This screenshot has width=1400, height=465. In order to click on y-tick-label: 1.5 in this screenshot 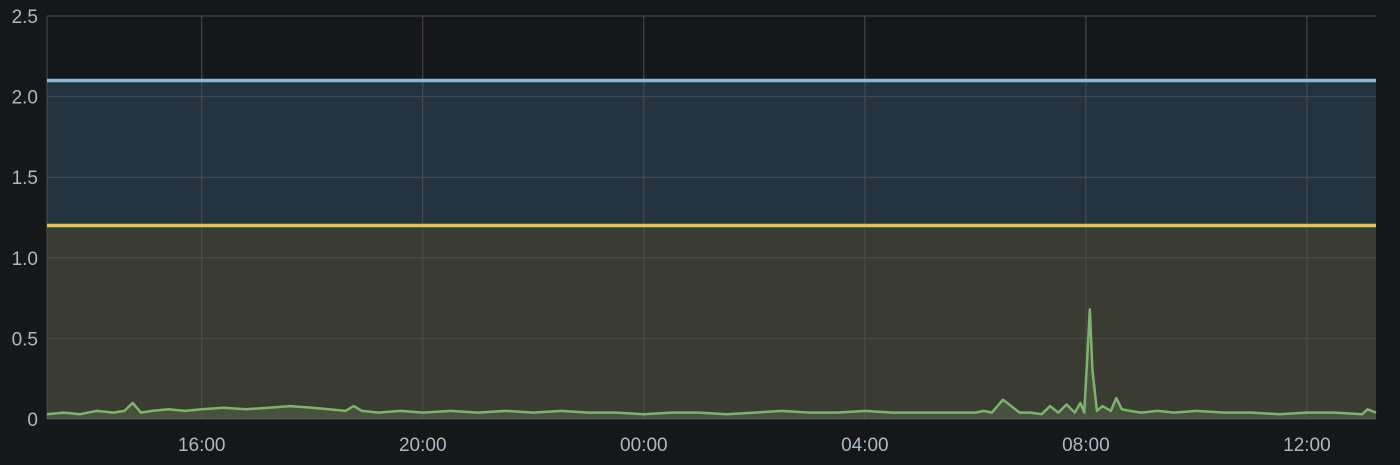, I will do `click(25, 178)`.